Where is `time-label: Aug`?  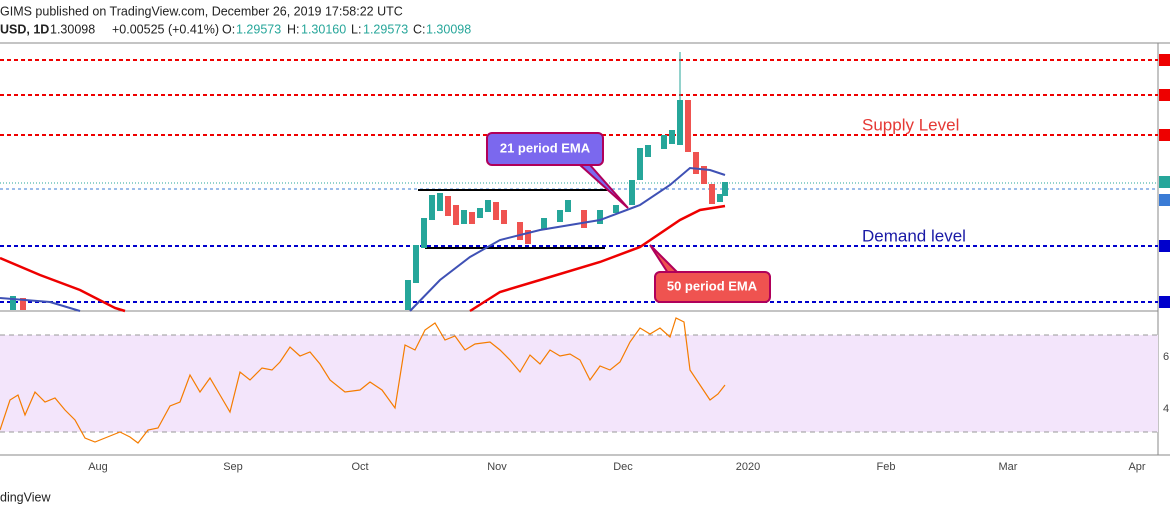
time-label: Aug is located at coordinates (98, 467).